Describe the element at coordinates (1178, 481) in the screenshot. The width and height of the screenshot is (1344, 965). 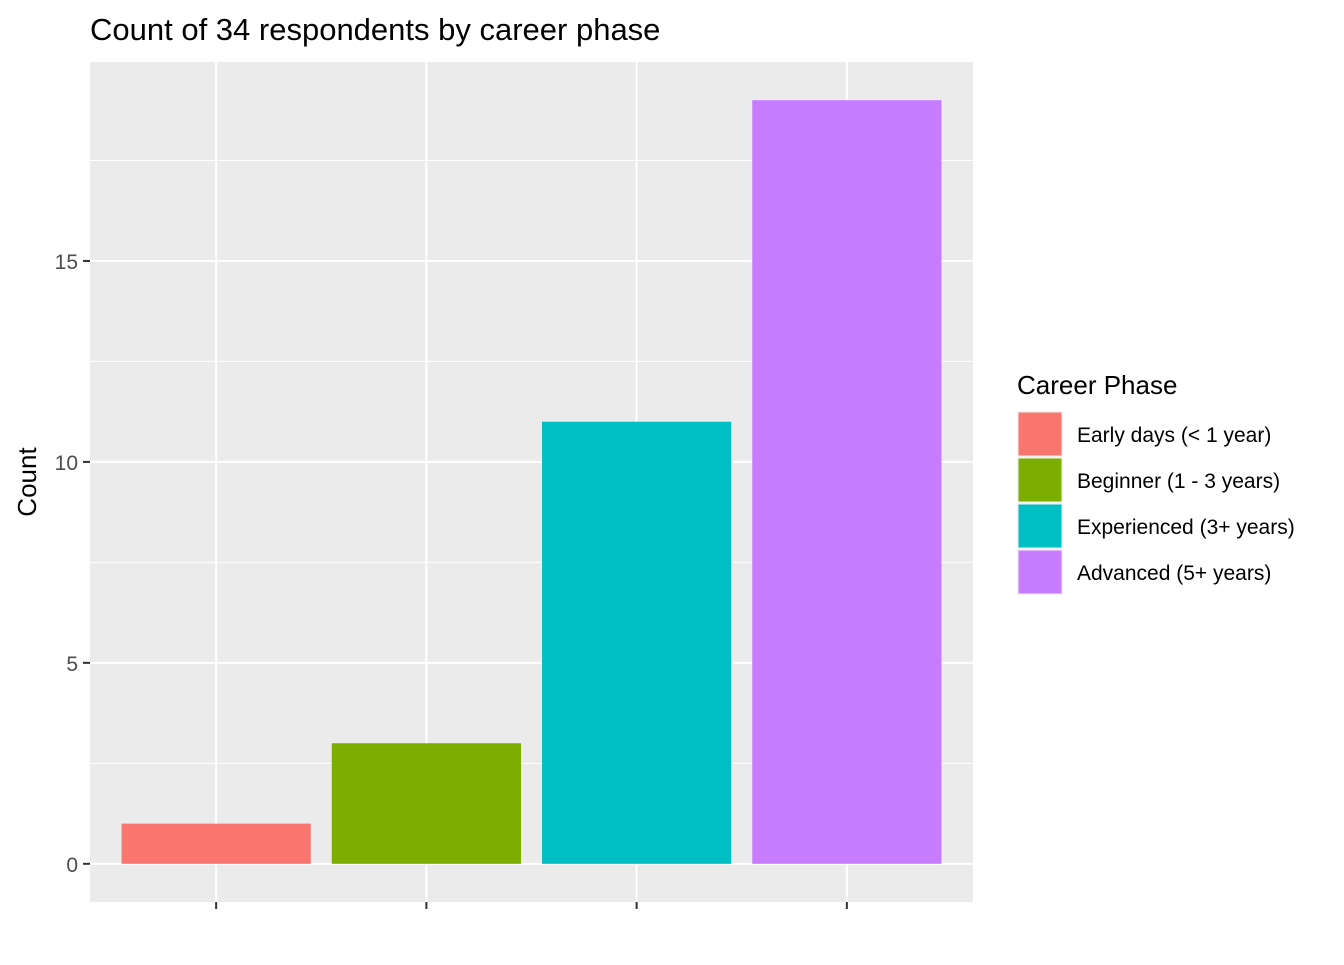
I see `legend-label: Beginner (1 - 3 years)` at that location.